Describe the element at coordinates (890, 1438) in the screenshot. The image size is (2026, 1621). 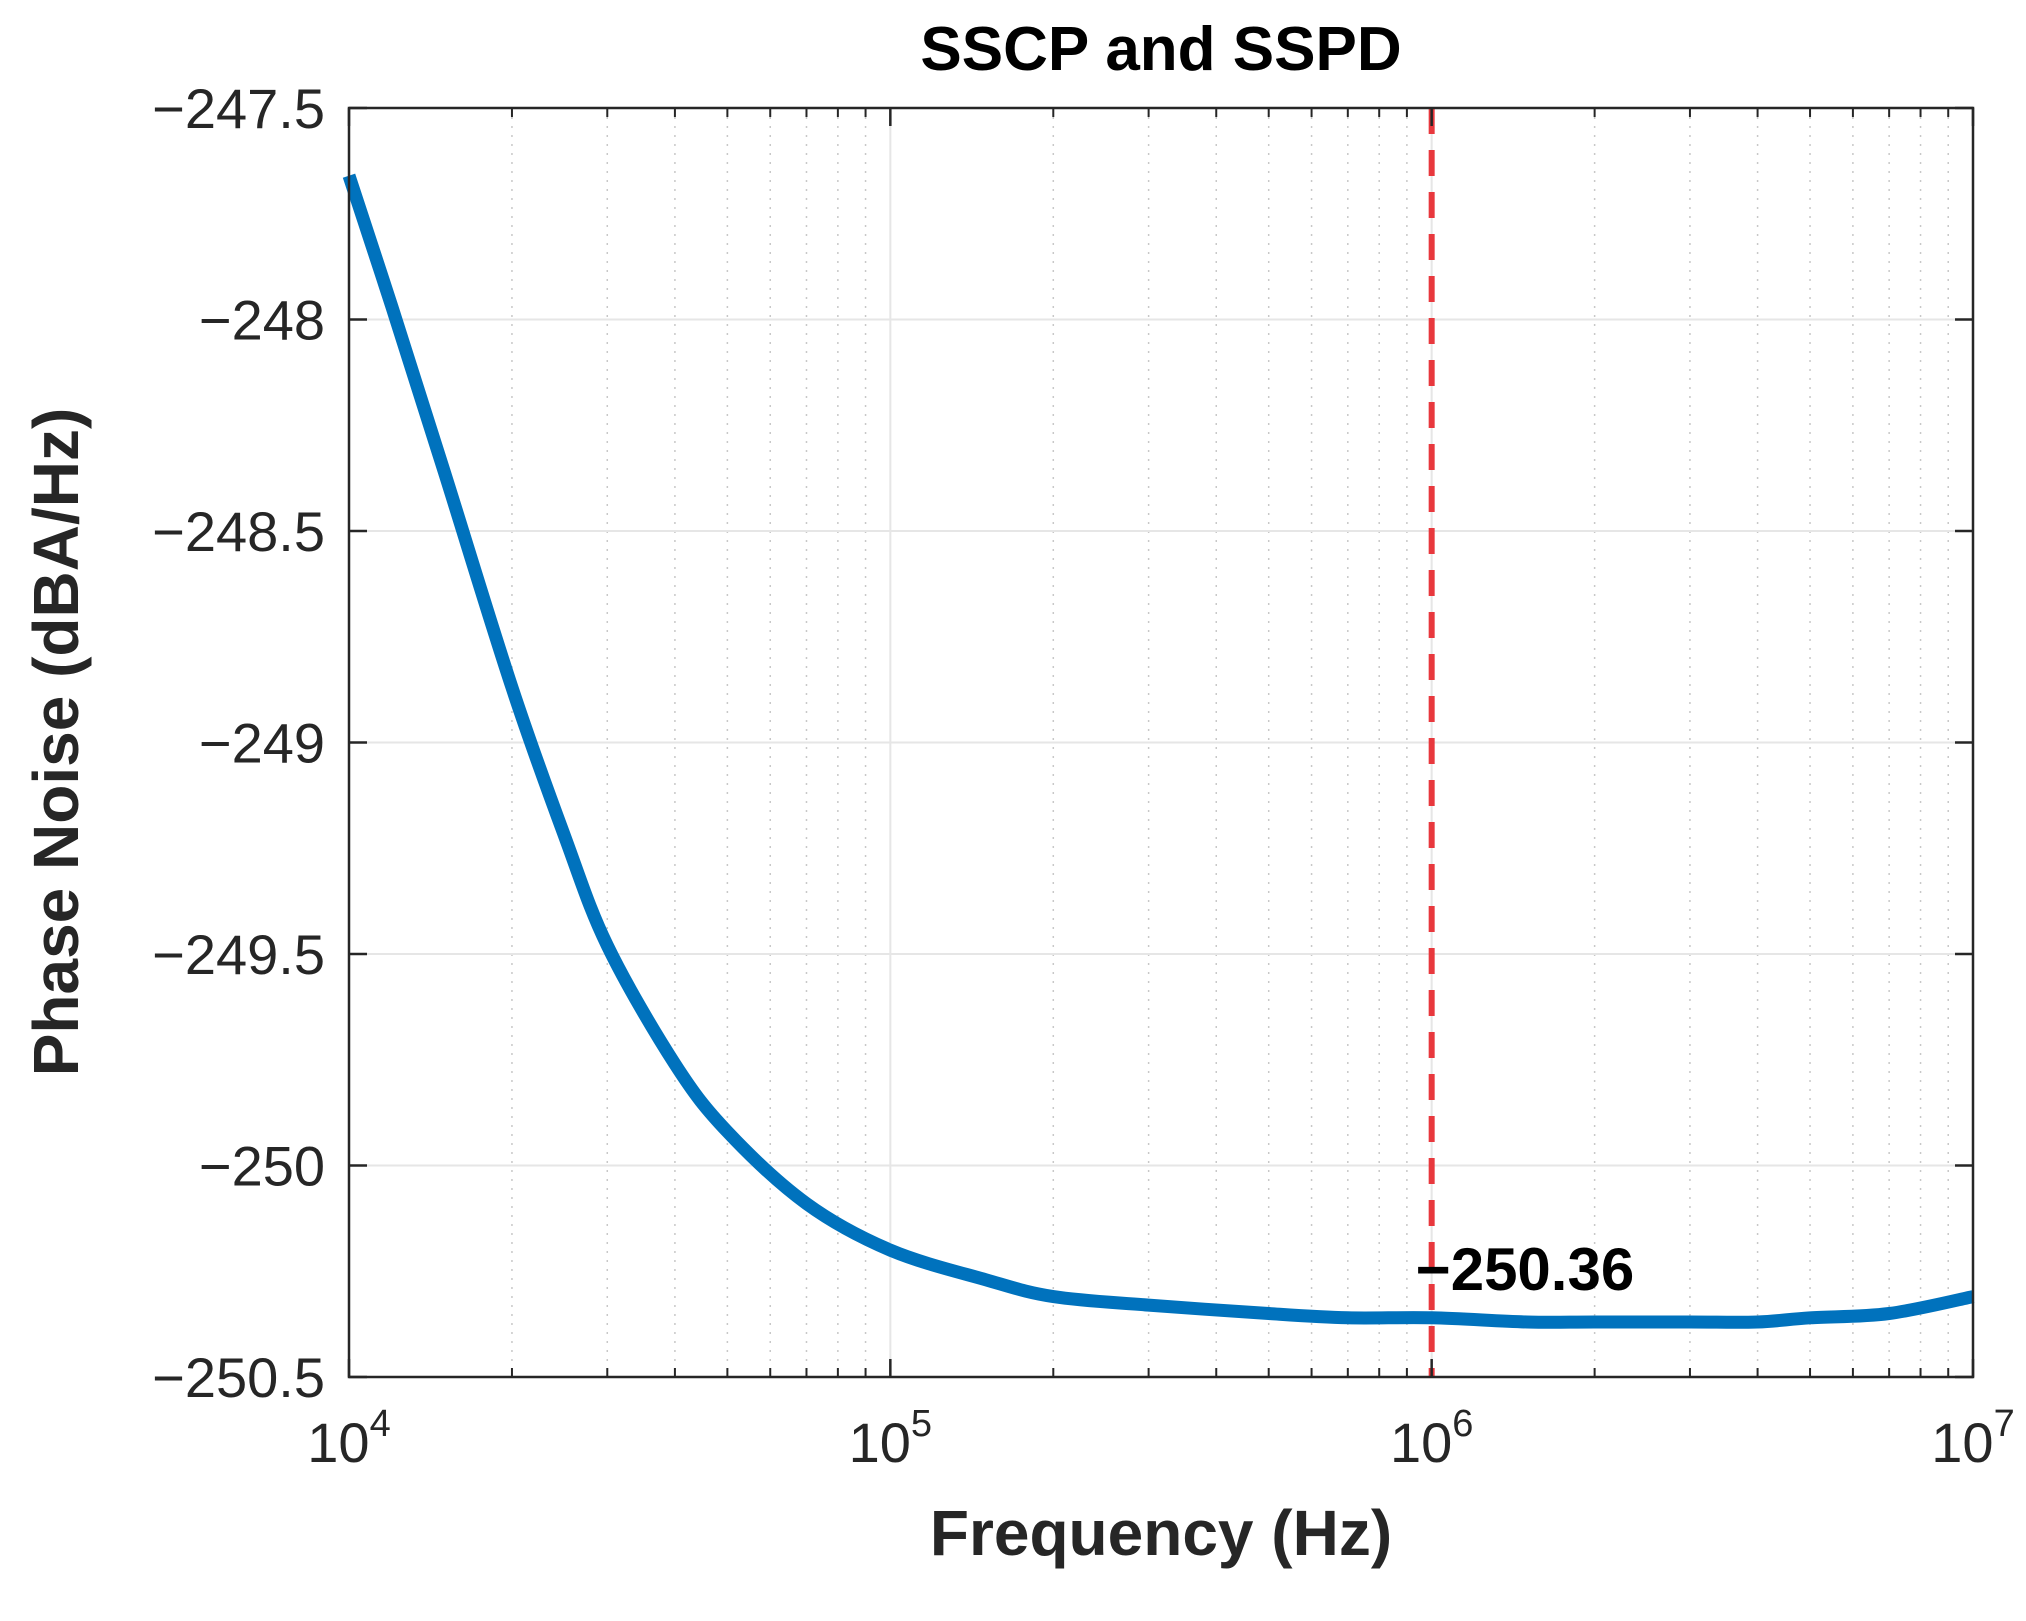
I see `x-tick-label: 10⁵` at that location.